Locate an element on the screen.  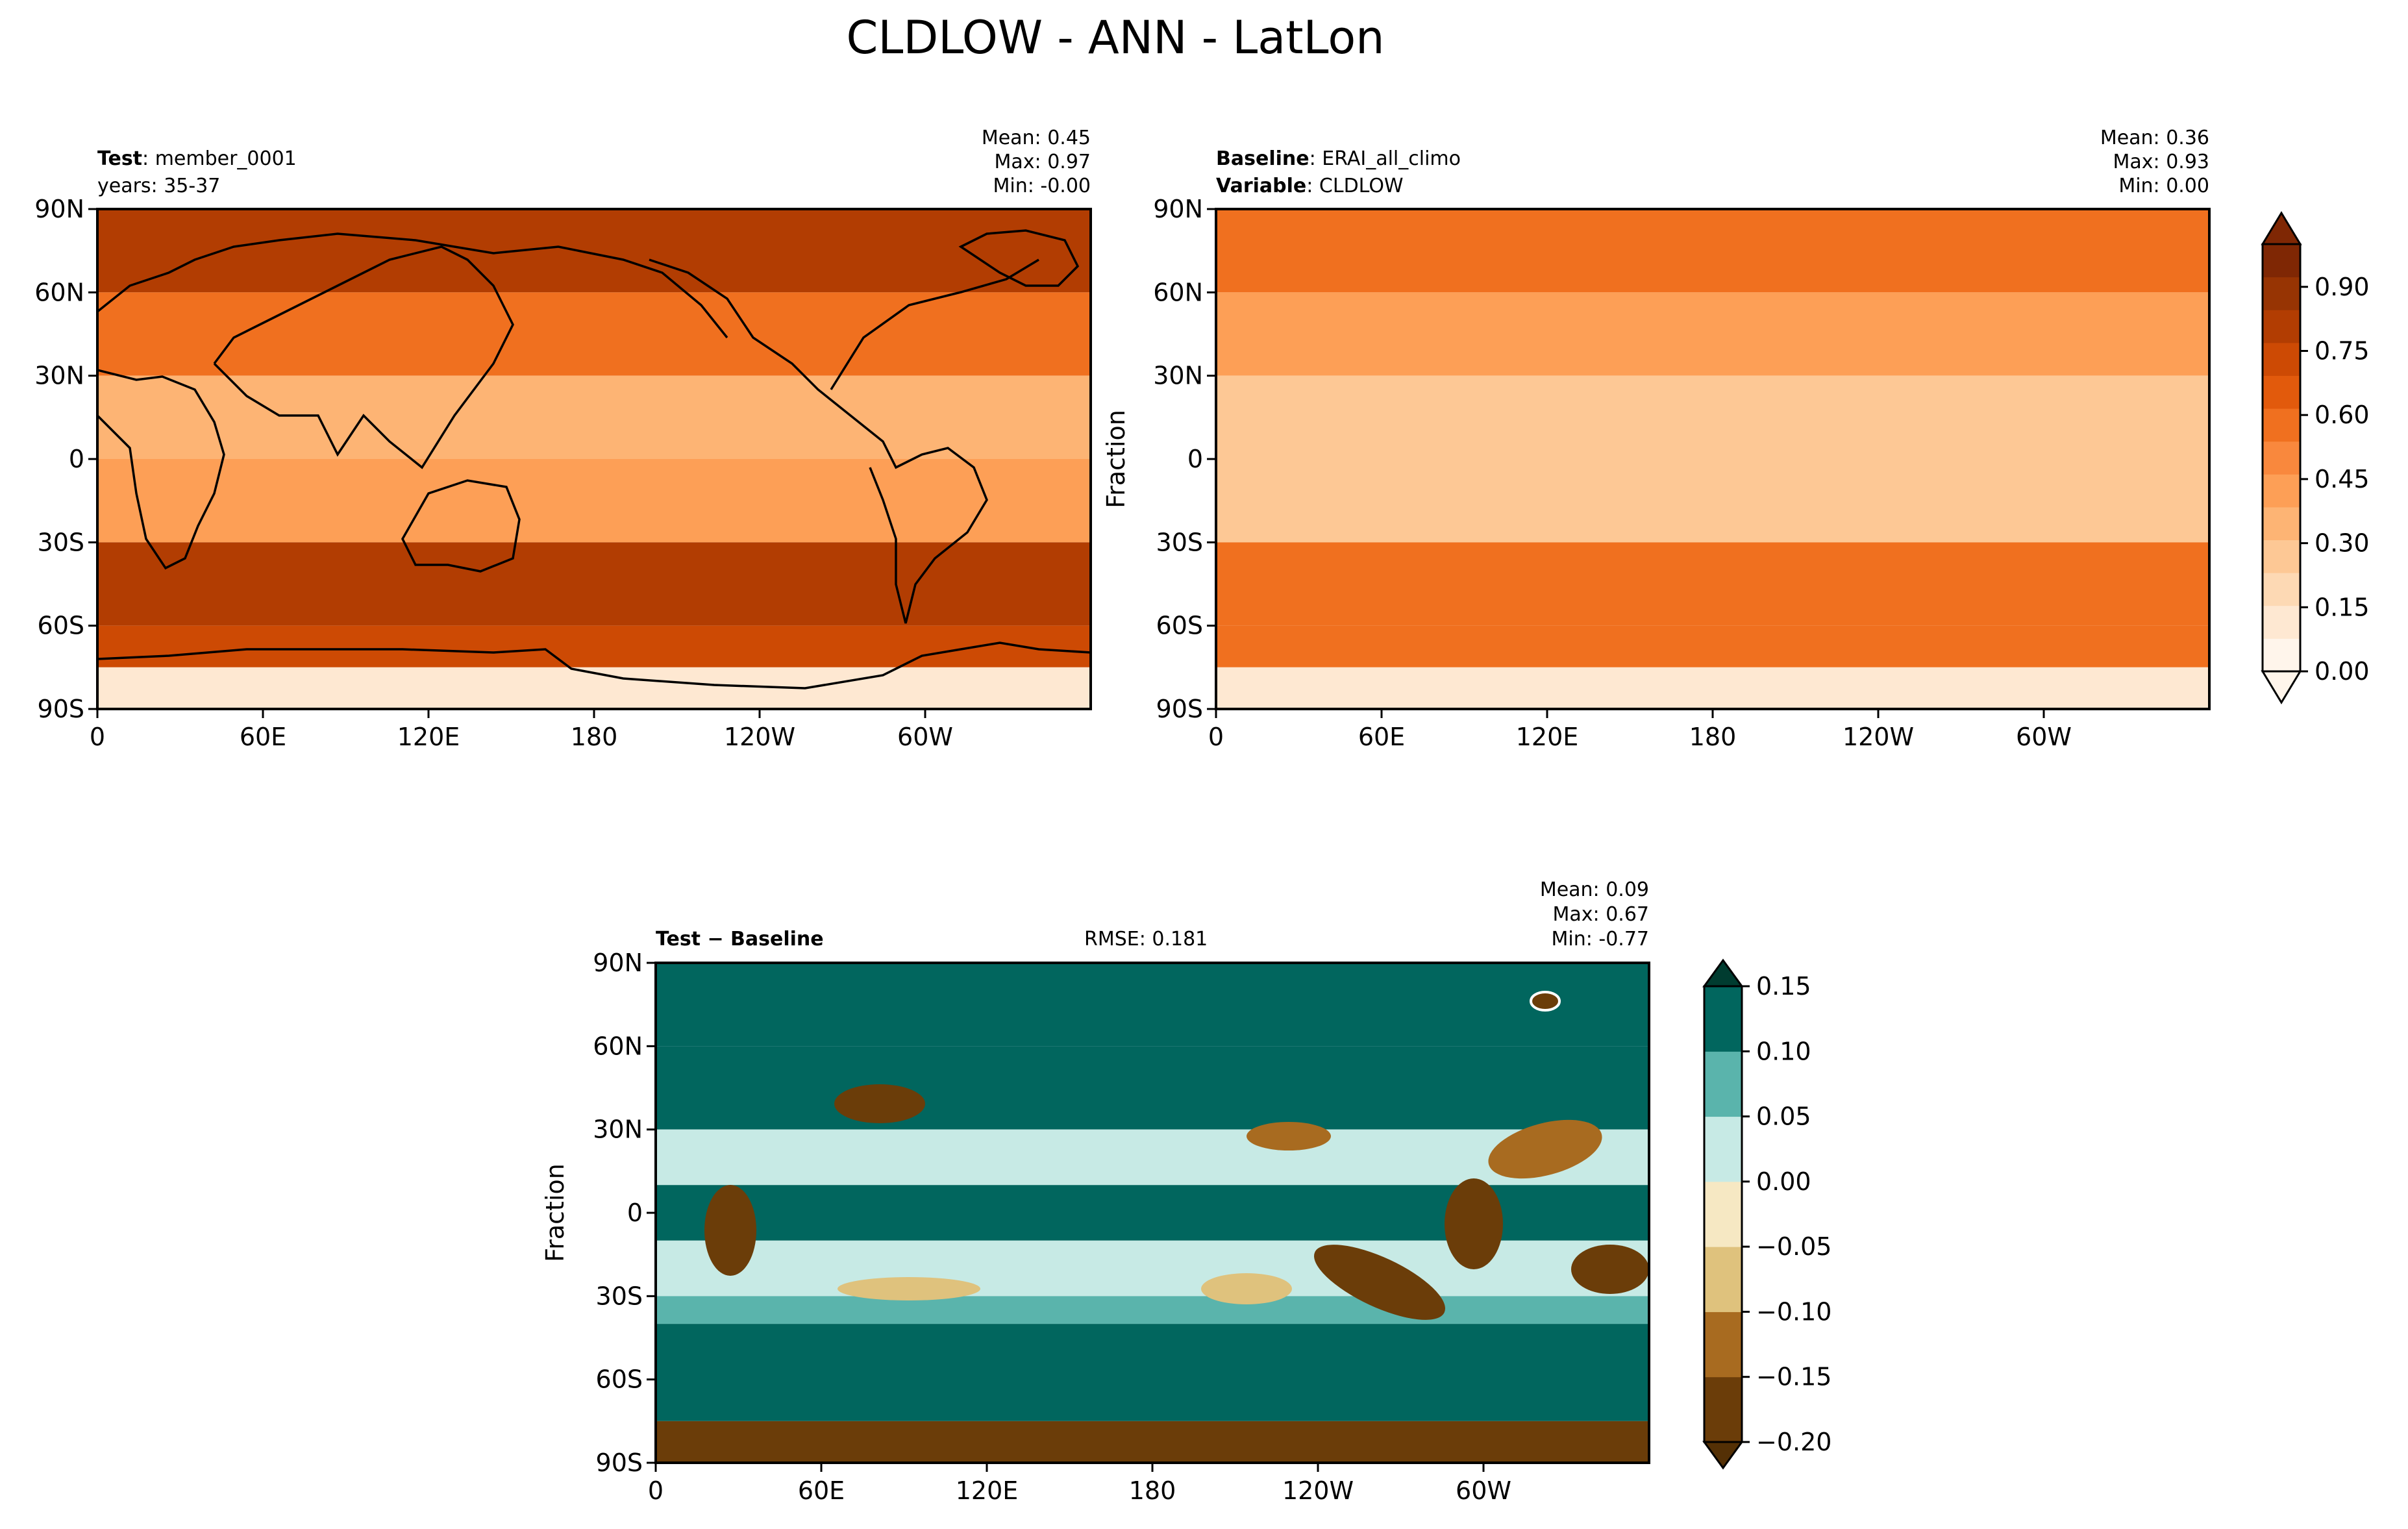
top-colorbar-ticks: 0.00 0.15 0.30 0.45 0.60 0.75 0.90 is located at coordinates (2335, 479).